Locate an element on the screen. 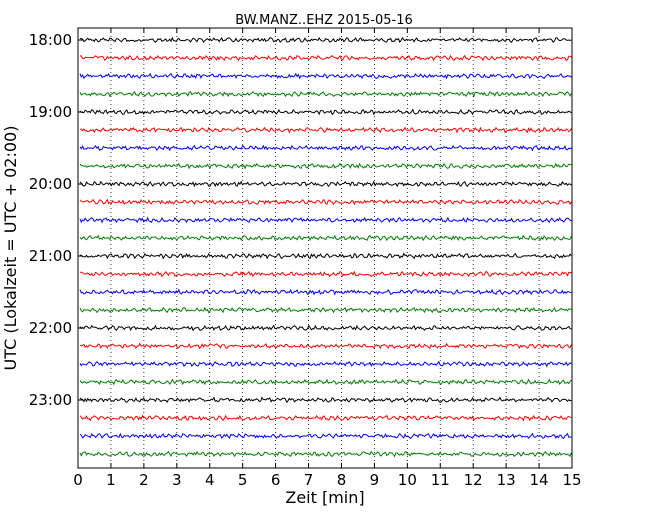  y-tick-label: 22:00 is located at coordinates (50, 328).